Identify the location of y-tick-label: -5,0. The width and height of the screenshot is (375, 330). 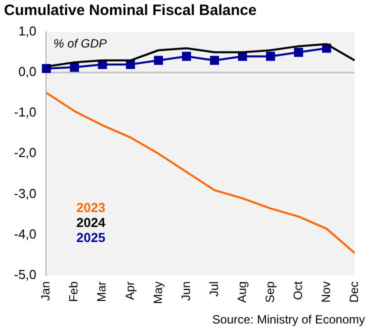
(25, 274).